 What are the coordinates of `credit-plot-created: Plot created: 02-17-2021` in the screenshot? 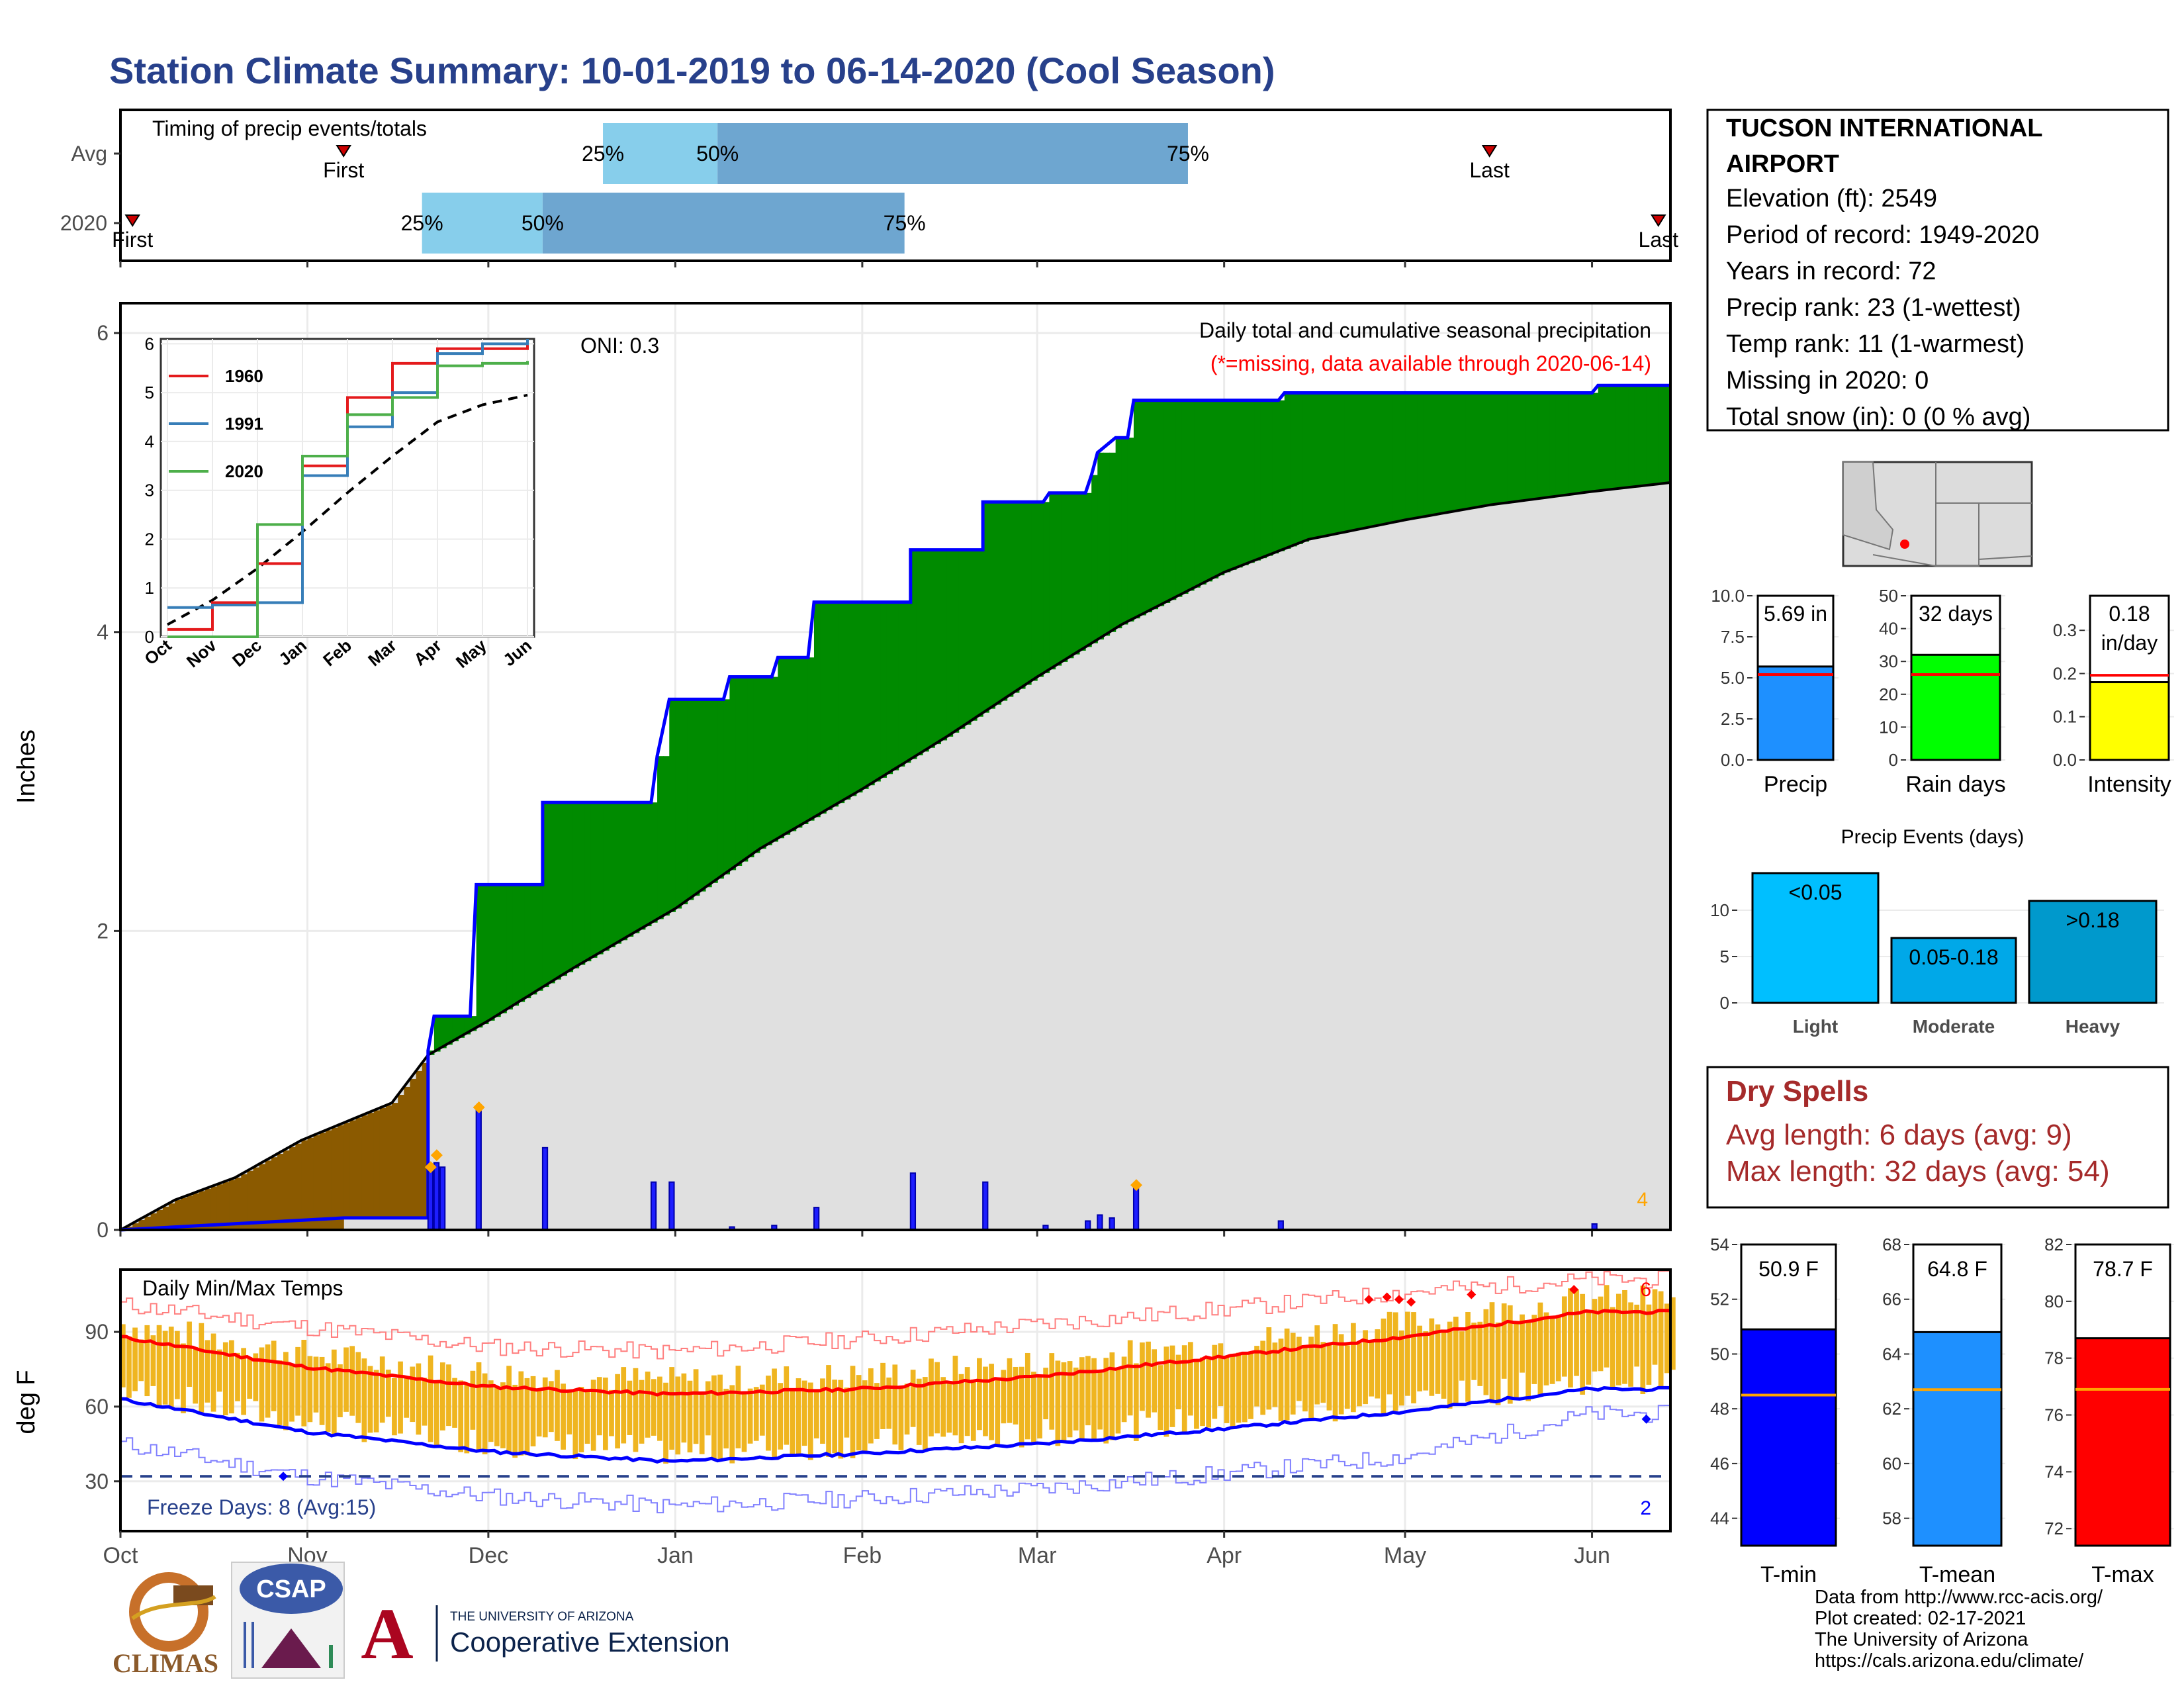 It's located at (1920, 1618).